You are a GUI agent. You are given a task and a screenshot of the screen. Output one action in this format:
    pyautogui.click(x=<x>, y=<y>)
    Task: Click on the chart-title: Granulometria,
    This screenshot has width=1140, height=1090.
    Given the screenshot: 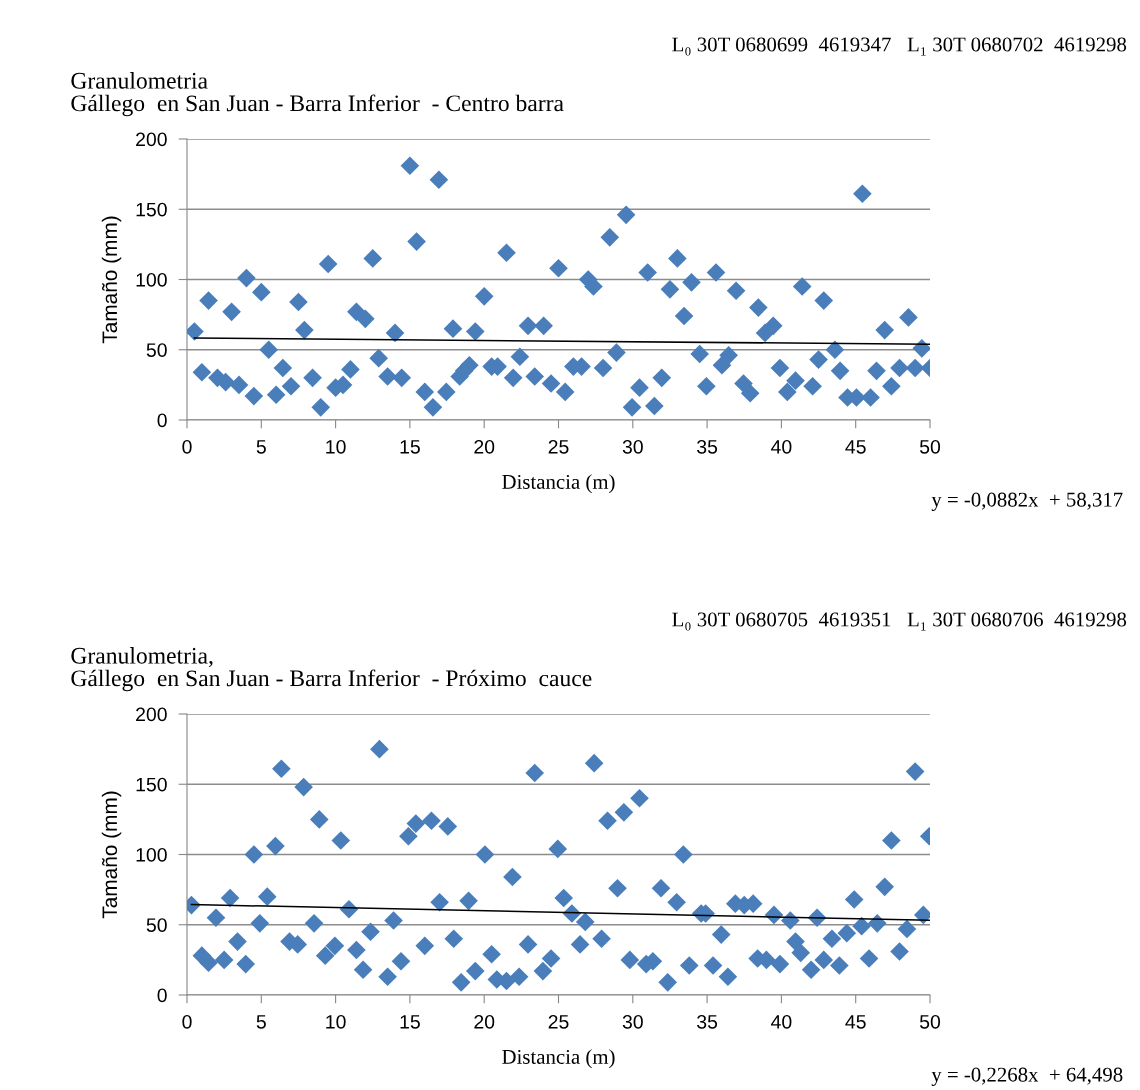 What is the action you would take?
    pyautogui.click(x=142, y=657)
    